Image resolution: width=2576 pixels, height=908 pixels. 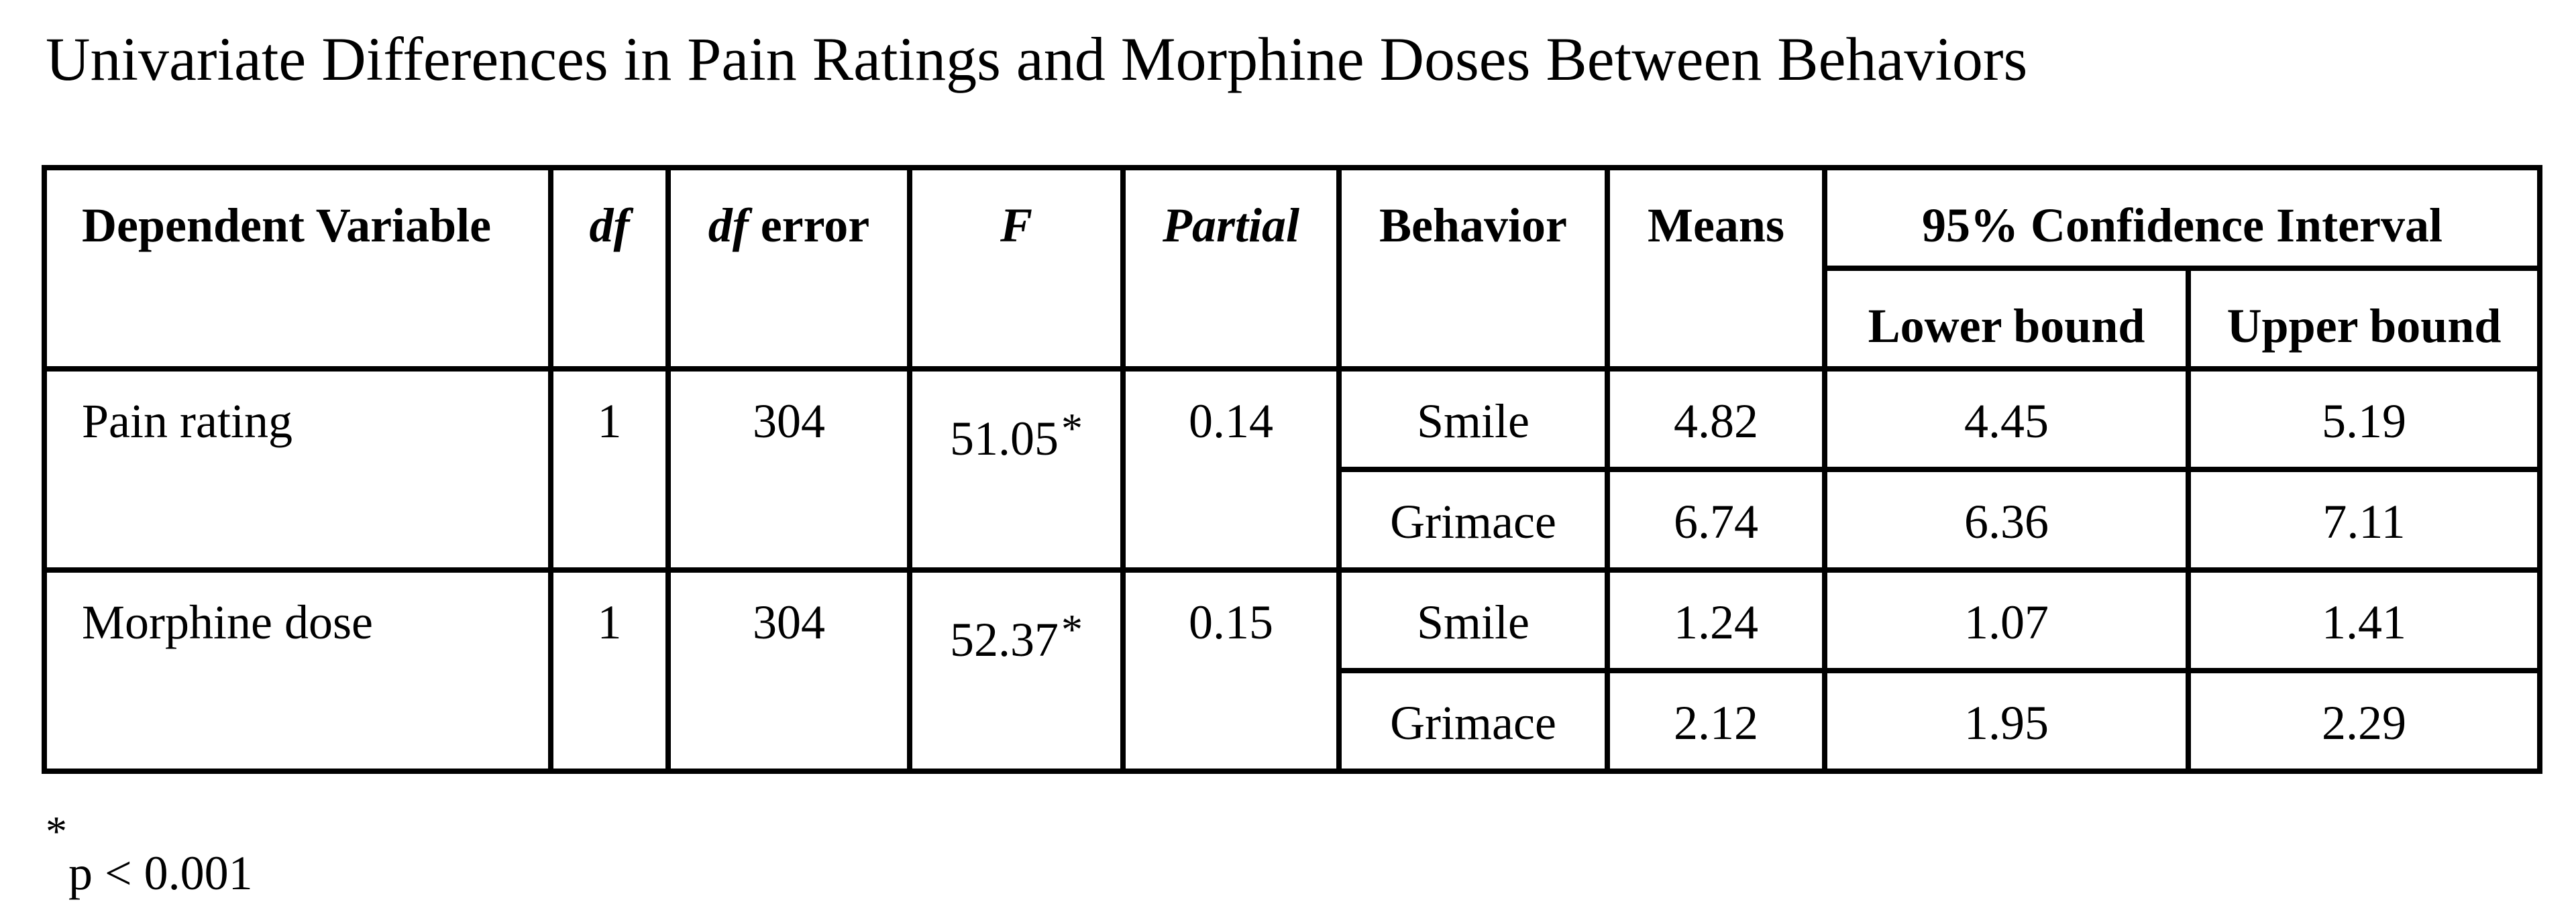 I want to click on dependent-variable-cell: Pain rating, so click(x=297, y=470).